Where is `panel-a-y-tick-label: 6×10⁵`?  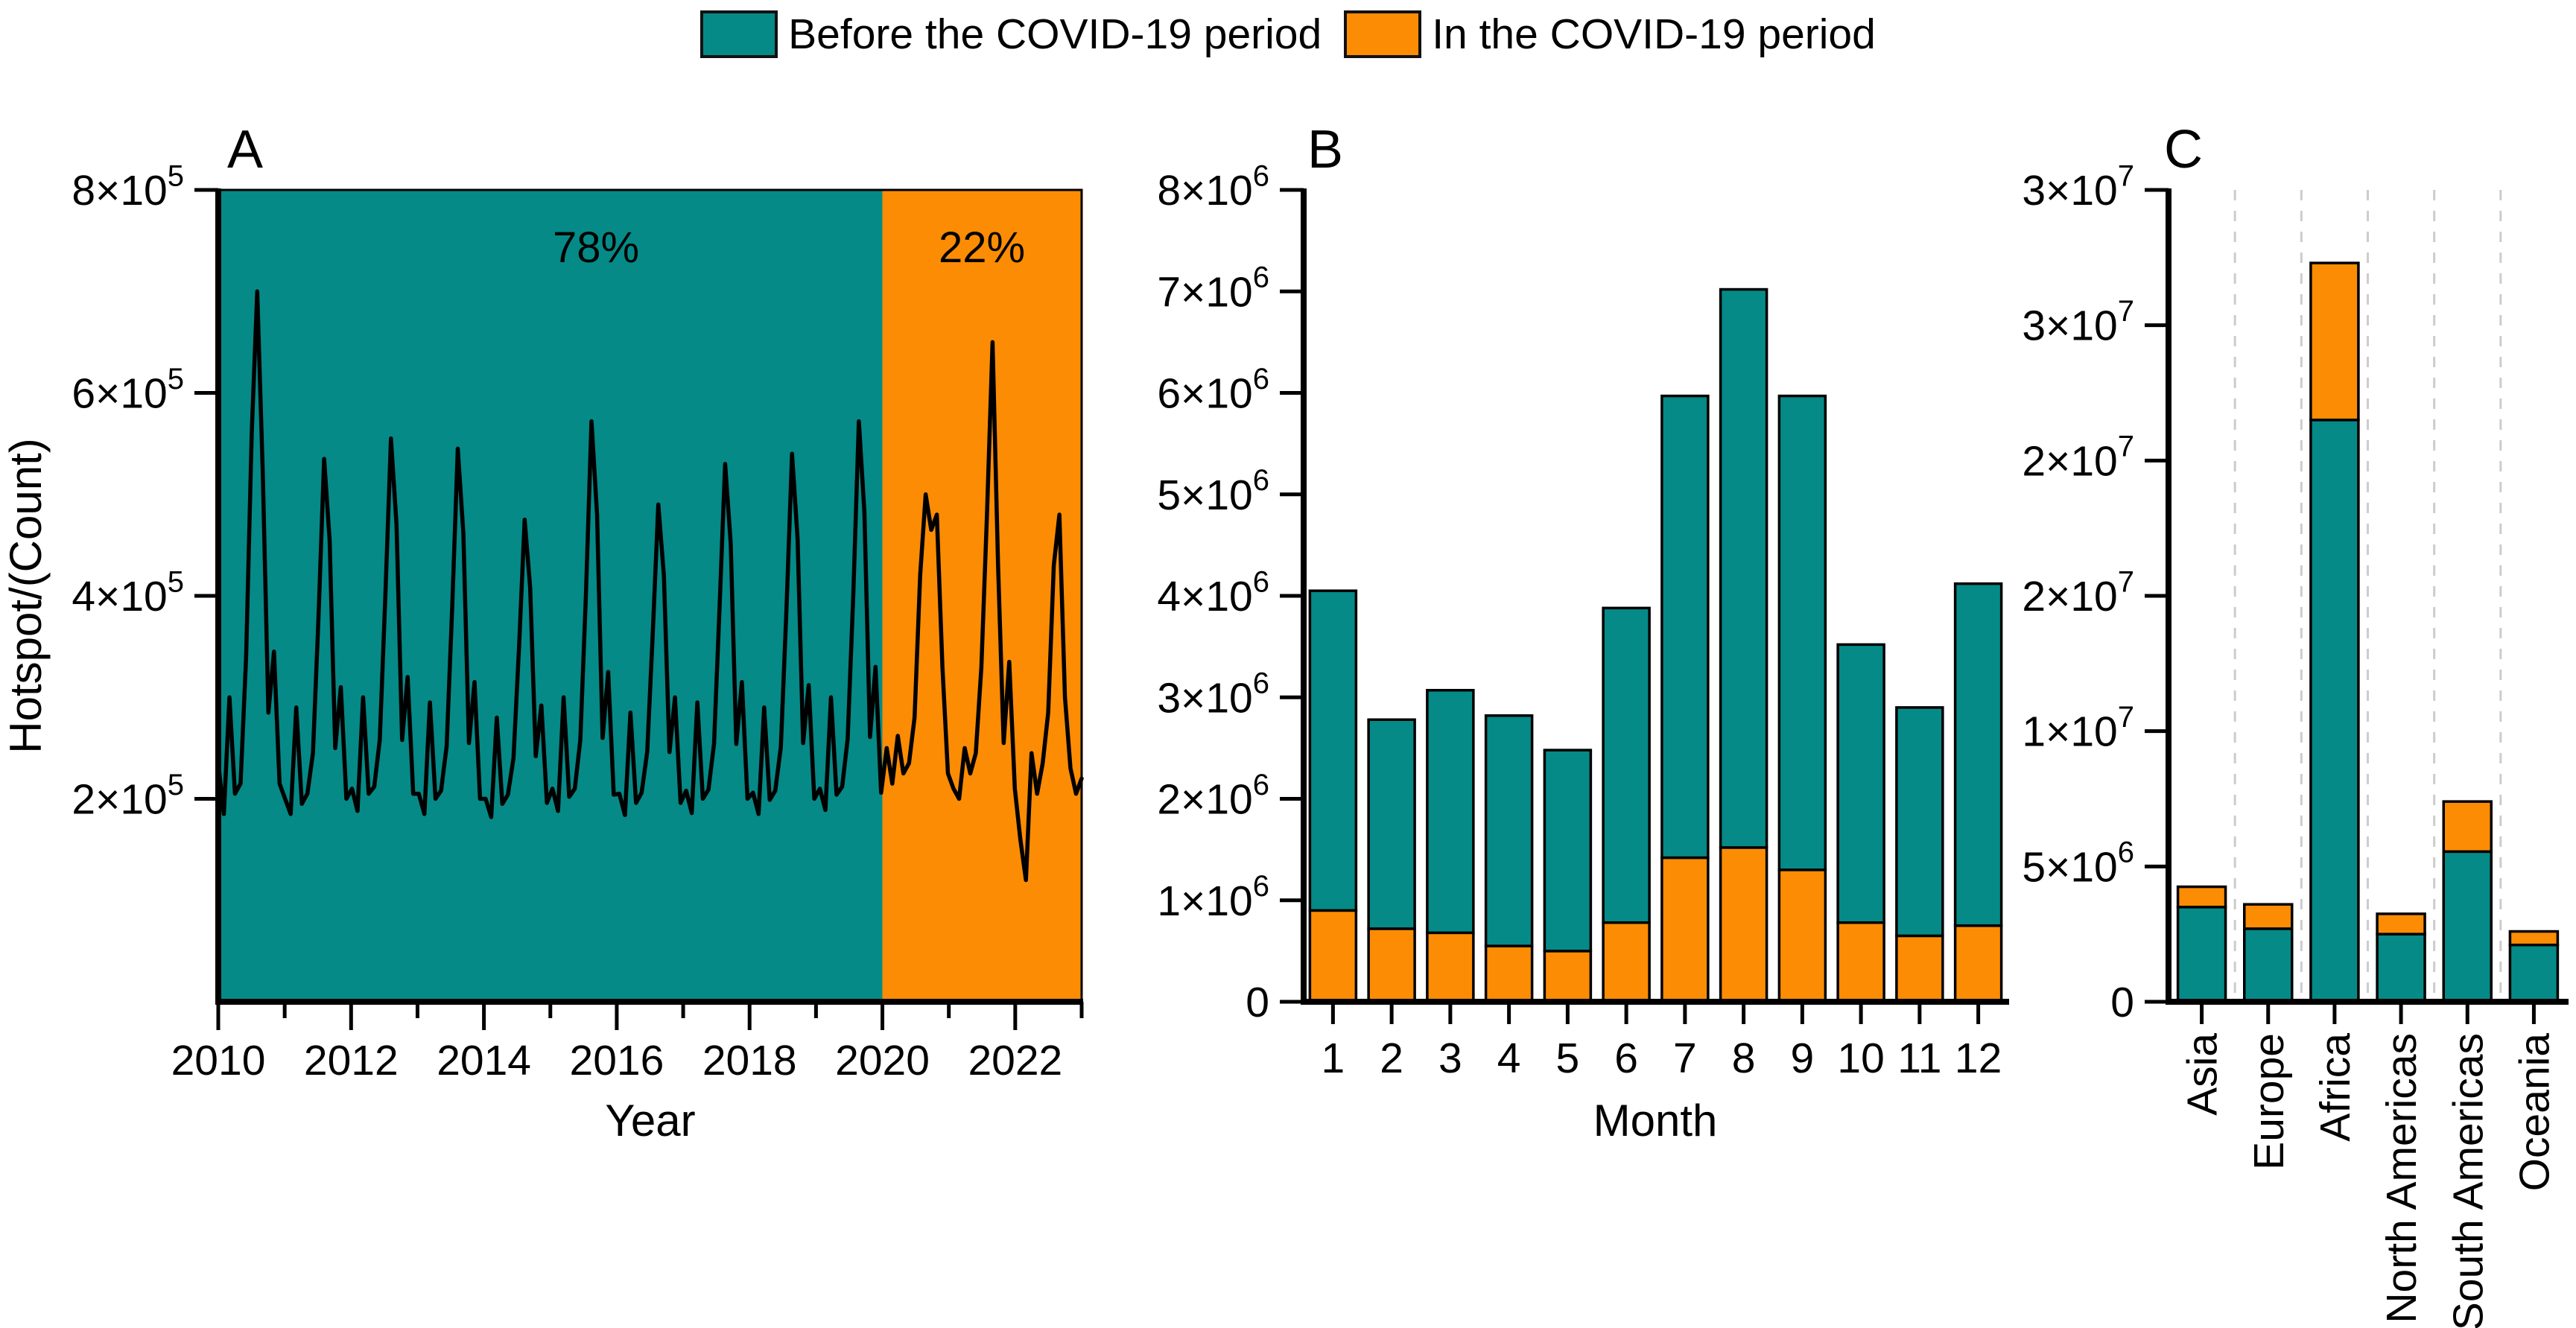 panel-a-y-tick-label: 6×10⁵ is located at coordinates (128, 390).